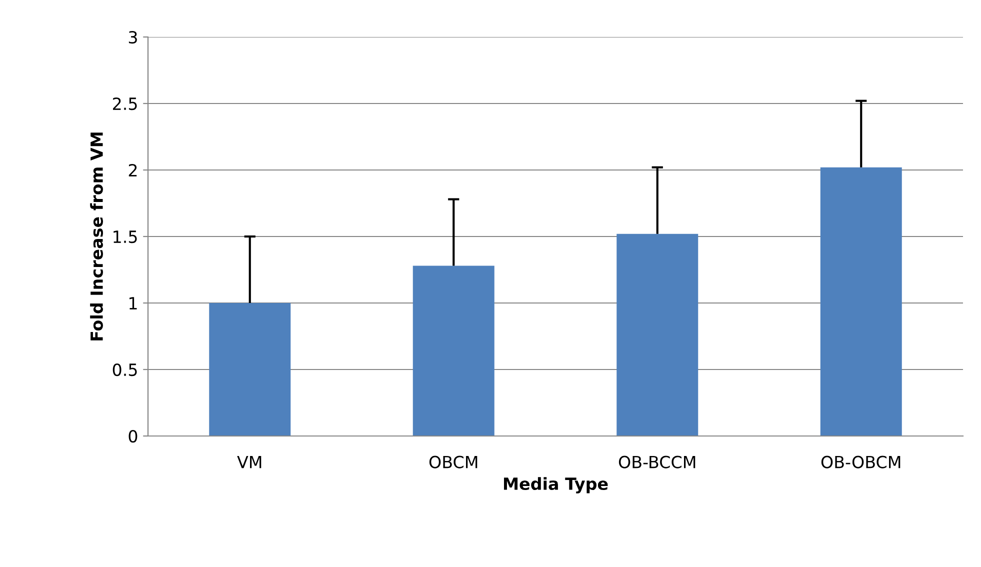 The image size is (981, 567). Describe the element at coordinates (124, 369) in the screenshot. I see `y-tick-label: 0.5` at that location.